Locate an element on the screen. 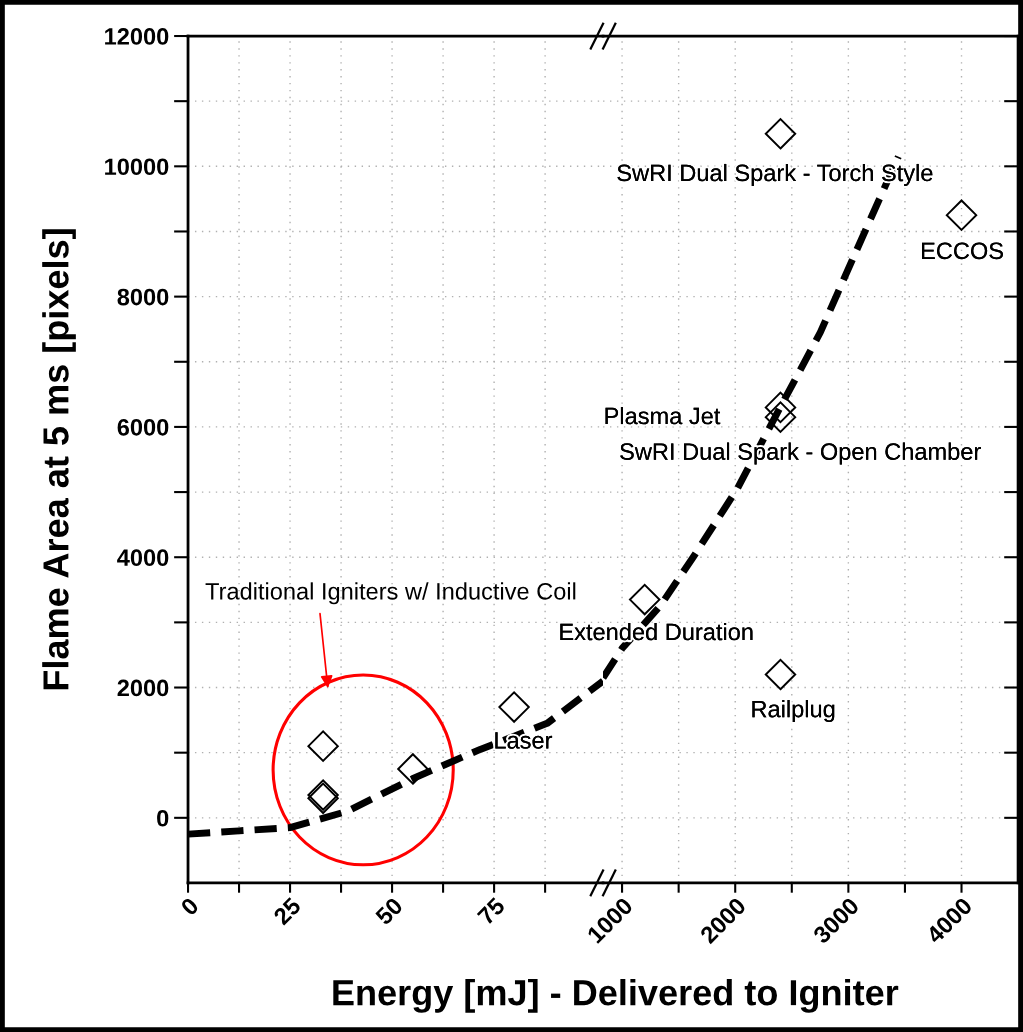  y-tick-label: 10000 is located at coordinates (137, 167).